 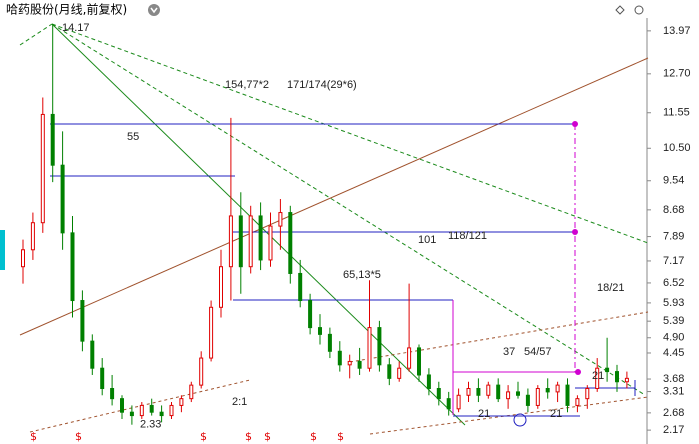 I want to click on low-label: 2.33, so click(x=150, y=425).